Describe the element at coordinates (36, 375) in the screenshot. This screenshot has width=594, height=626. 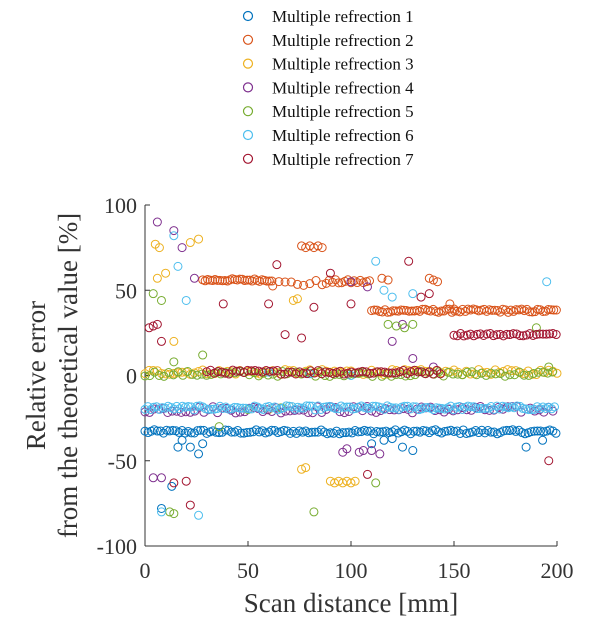
I see `y-axis-label-line1: Relative error` at that location.